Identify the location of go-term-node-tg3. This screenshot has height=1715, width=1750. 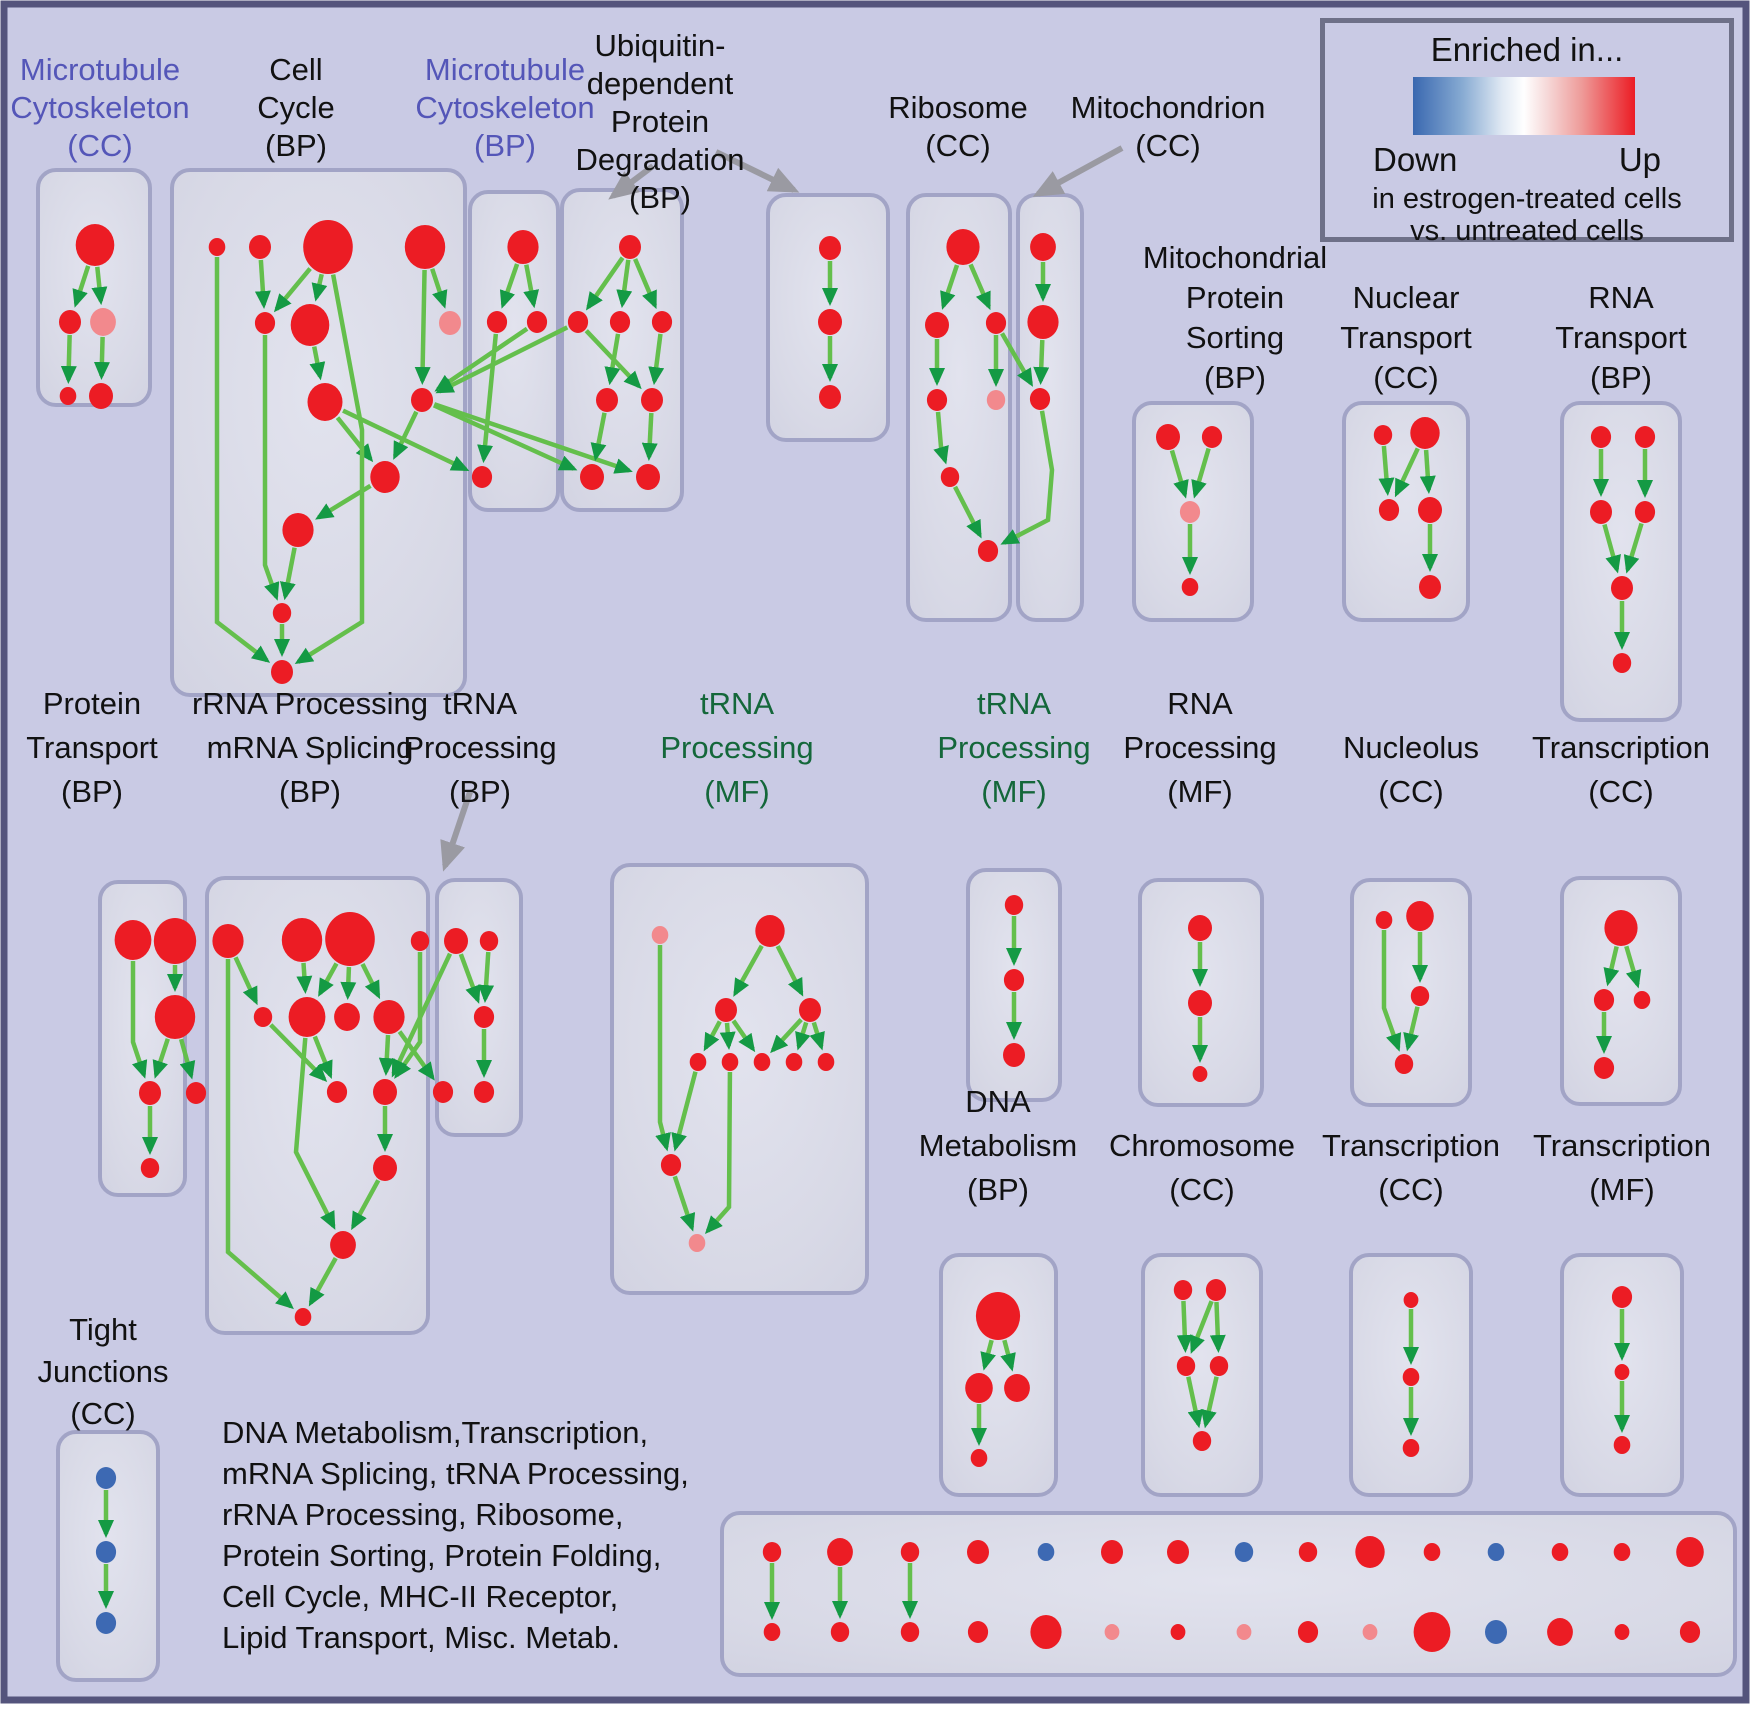
(726, 1010).